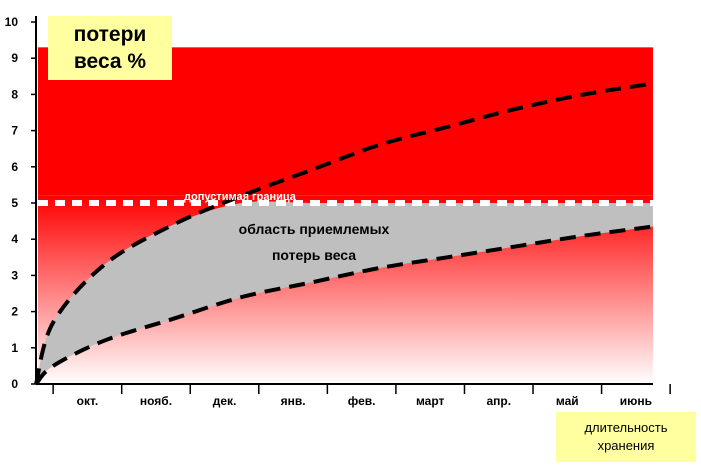 The width and height of the screenshot is (701, 466). I want to click on x-tick-label: апр., so click(498, 401).